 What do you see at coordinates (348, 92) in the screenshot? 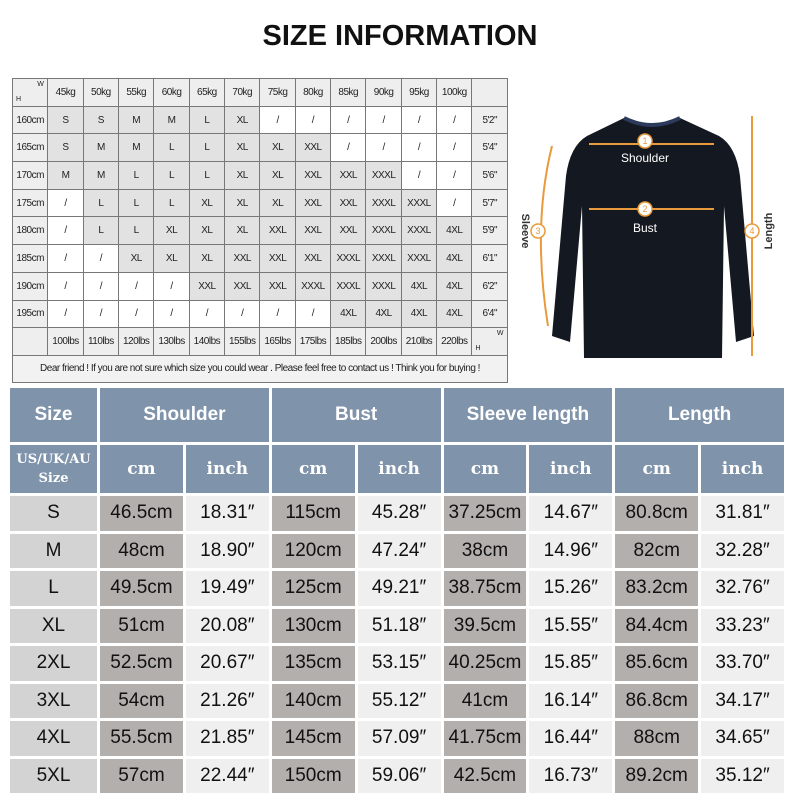
I see `weight-header: 85kg` at bounding box center [348, 92].